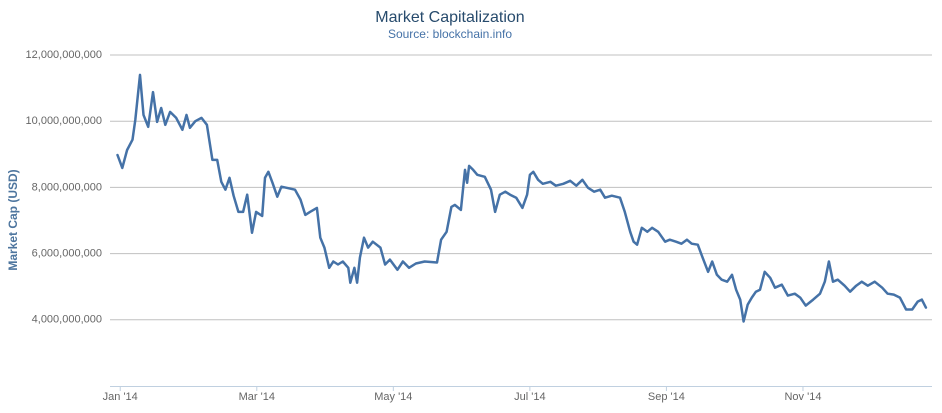 The width and height of the screenshot is (942, 413). What do you see at coordinates (257, 397) in the screenshot?
I see `x-tick-label: Mar '14` at bounding box center [257, 397].